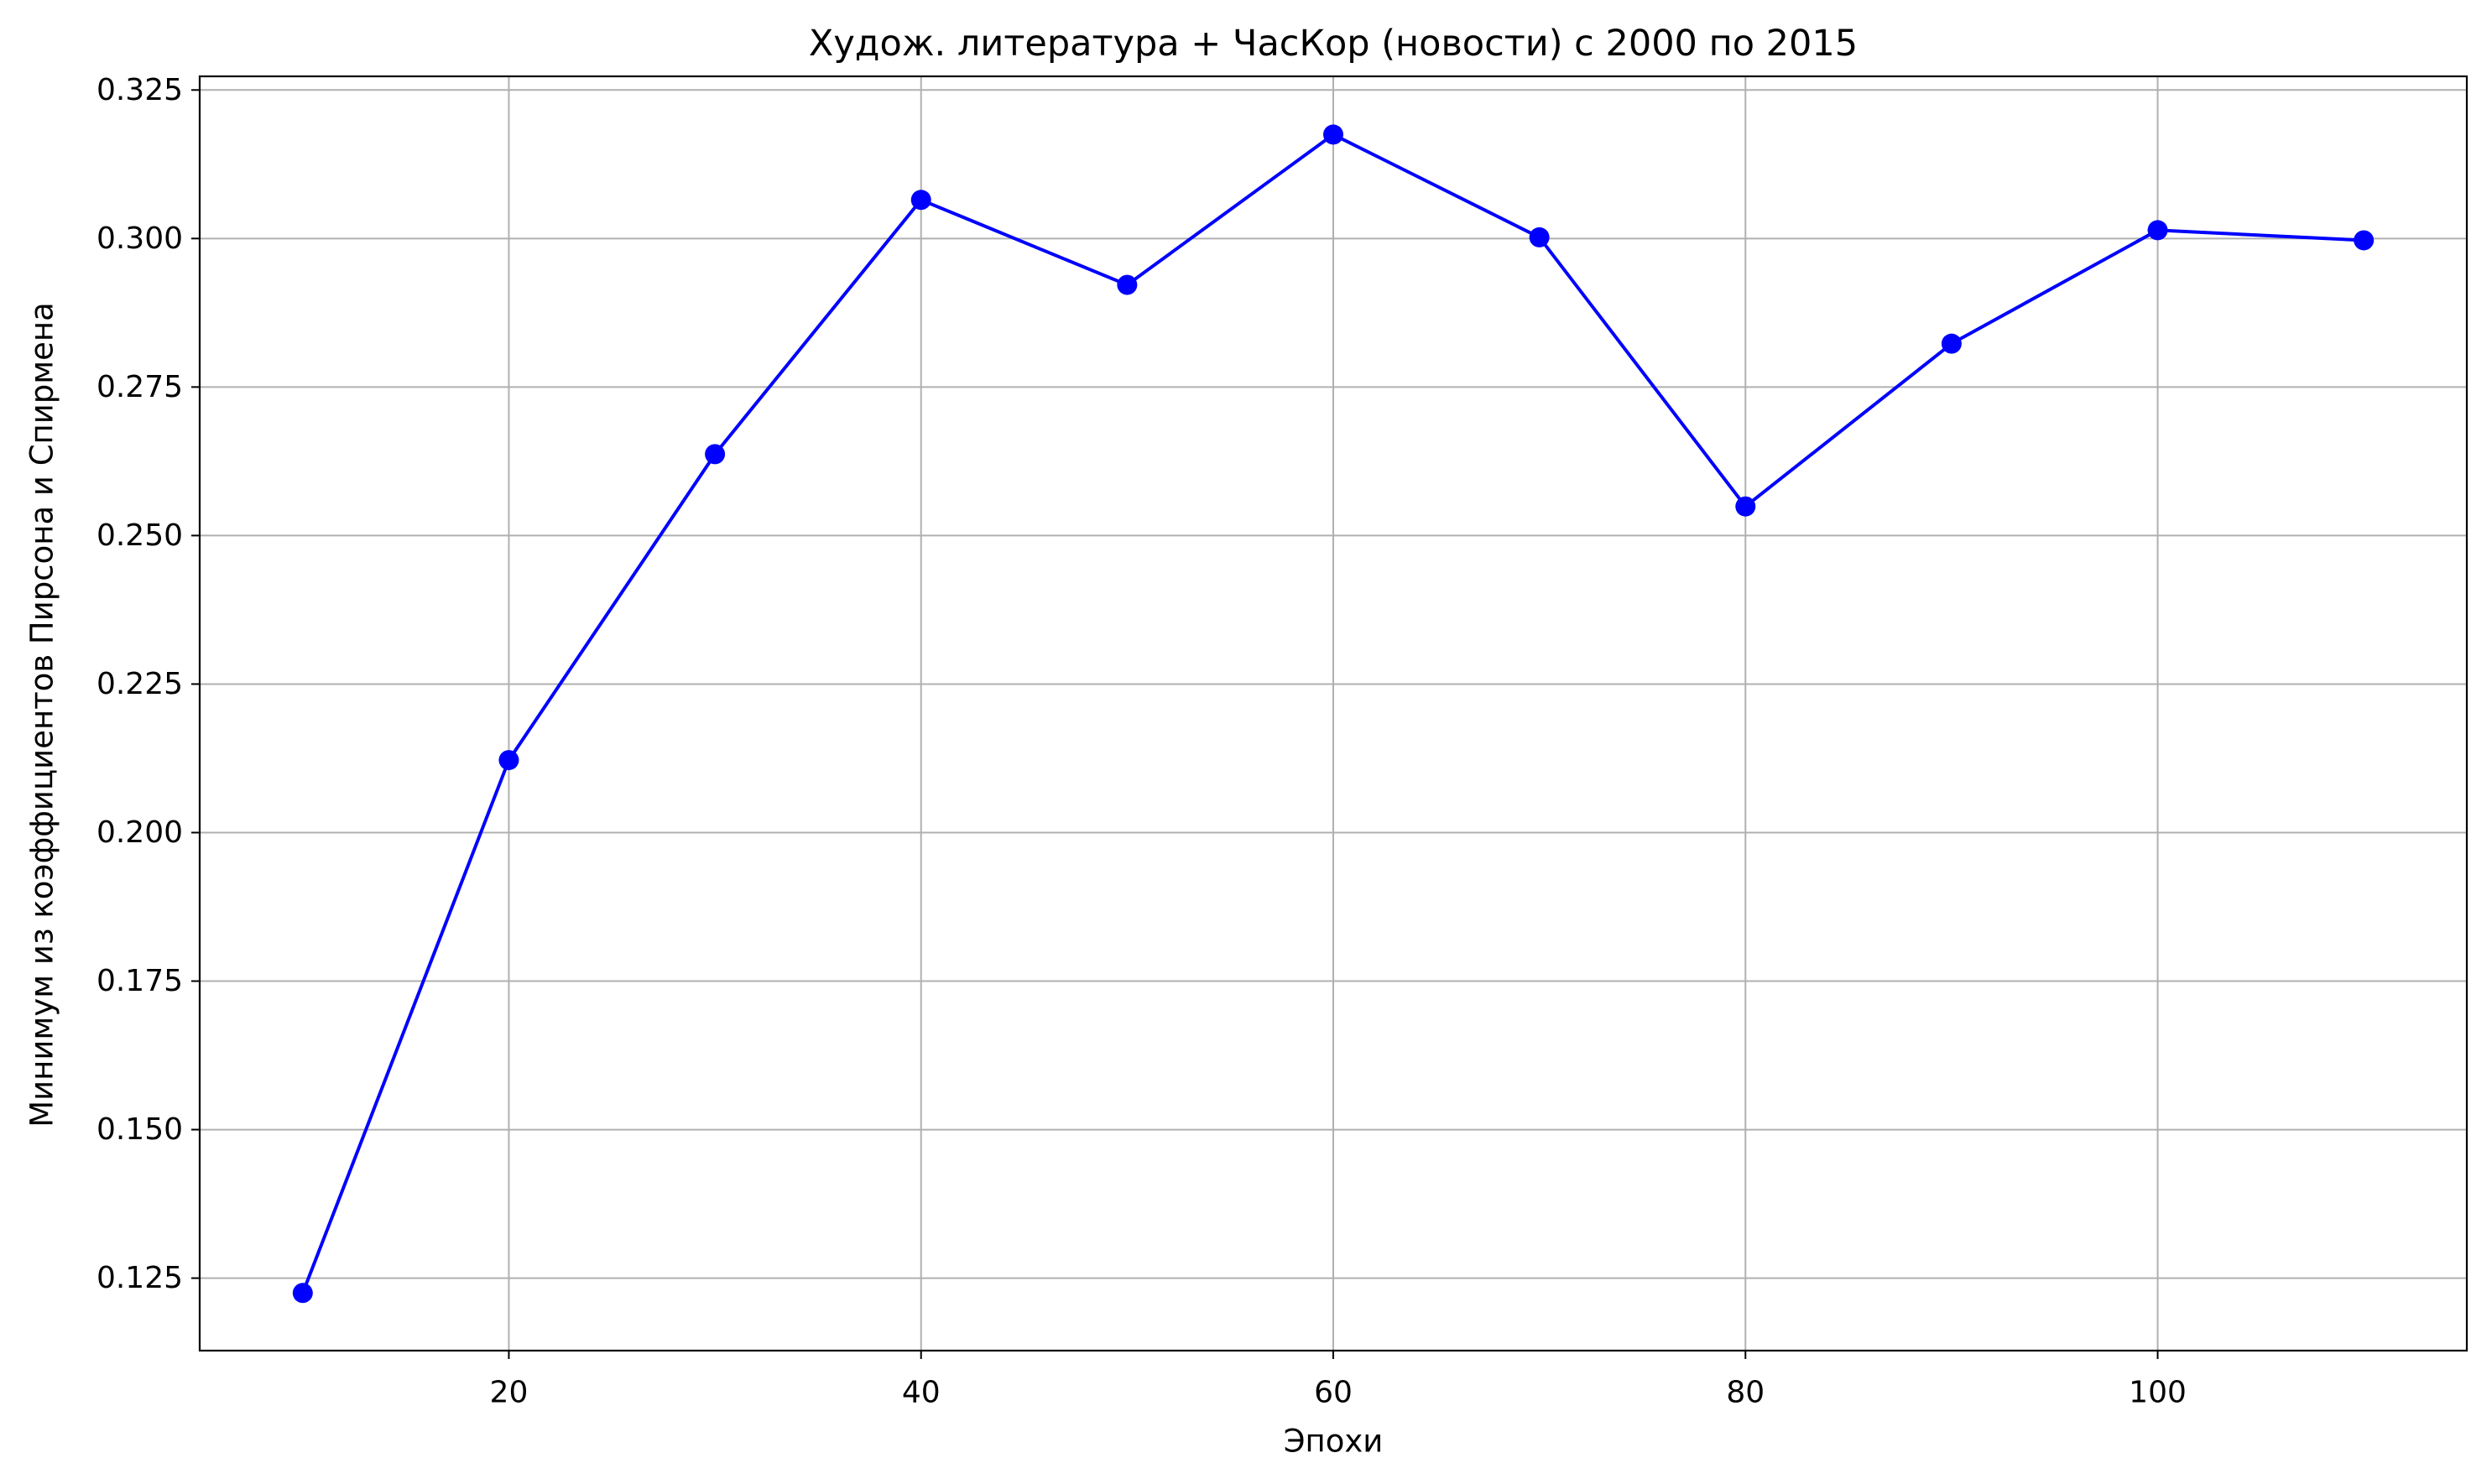 This screenshot has height=1484, width=2492. What do you see at coordinates (922, 1393) in the screenshot?
I see `x-tick-label: 40` at bounding box center [922, 1393].